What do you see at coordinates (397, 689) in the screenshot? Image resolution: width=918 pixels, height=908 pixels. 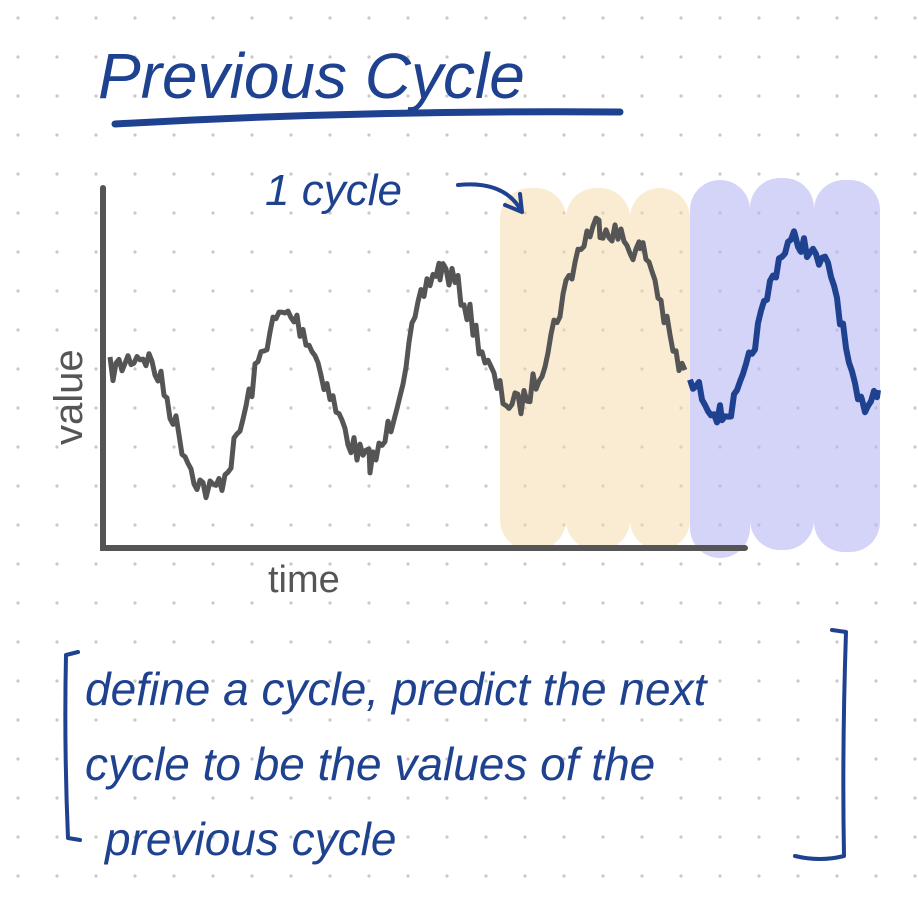 I see `caption-line: define a cycle, predict the next` at bounding box center [397, 689].